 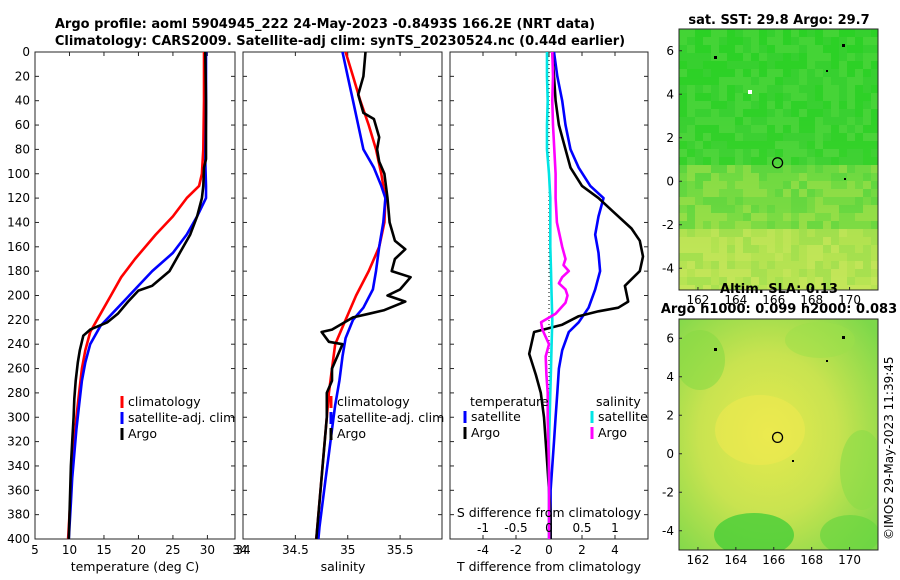 I want to click on temperature-axis-label: temperature (deg C), so click(x=135, y=566).